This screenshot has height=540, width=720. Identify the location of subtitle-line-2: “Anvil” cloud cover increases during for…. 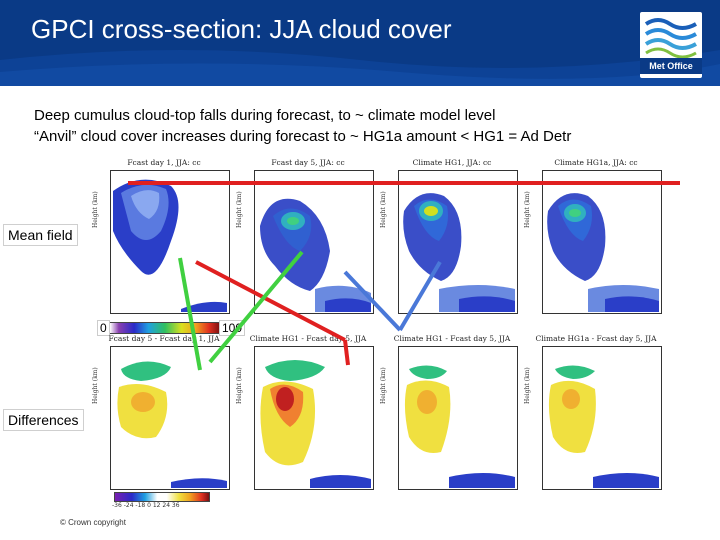
(303, 136).